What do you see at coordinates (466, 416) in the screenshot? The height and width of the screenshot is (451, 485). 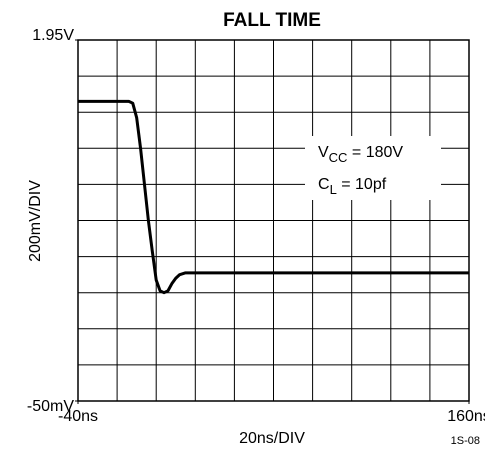 I see `x-tick-label: 160ns` at bounding box center [466, 416].